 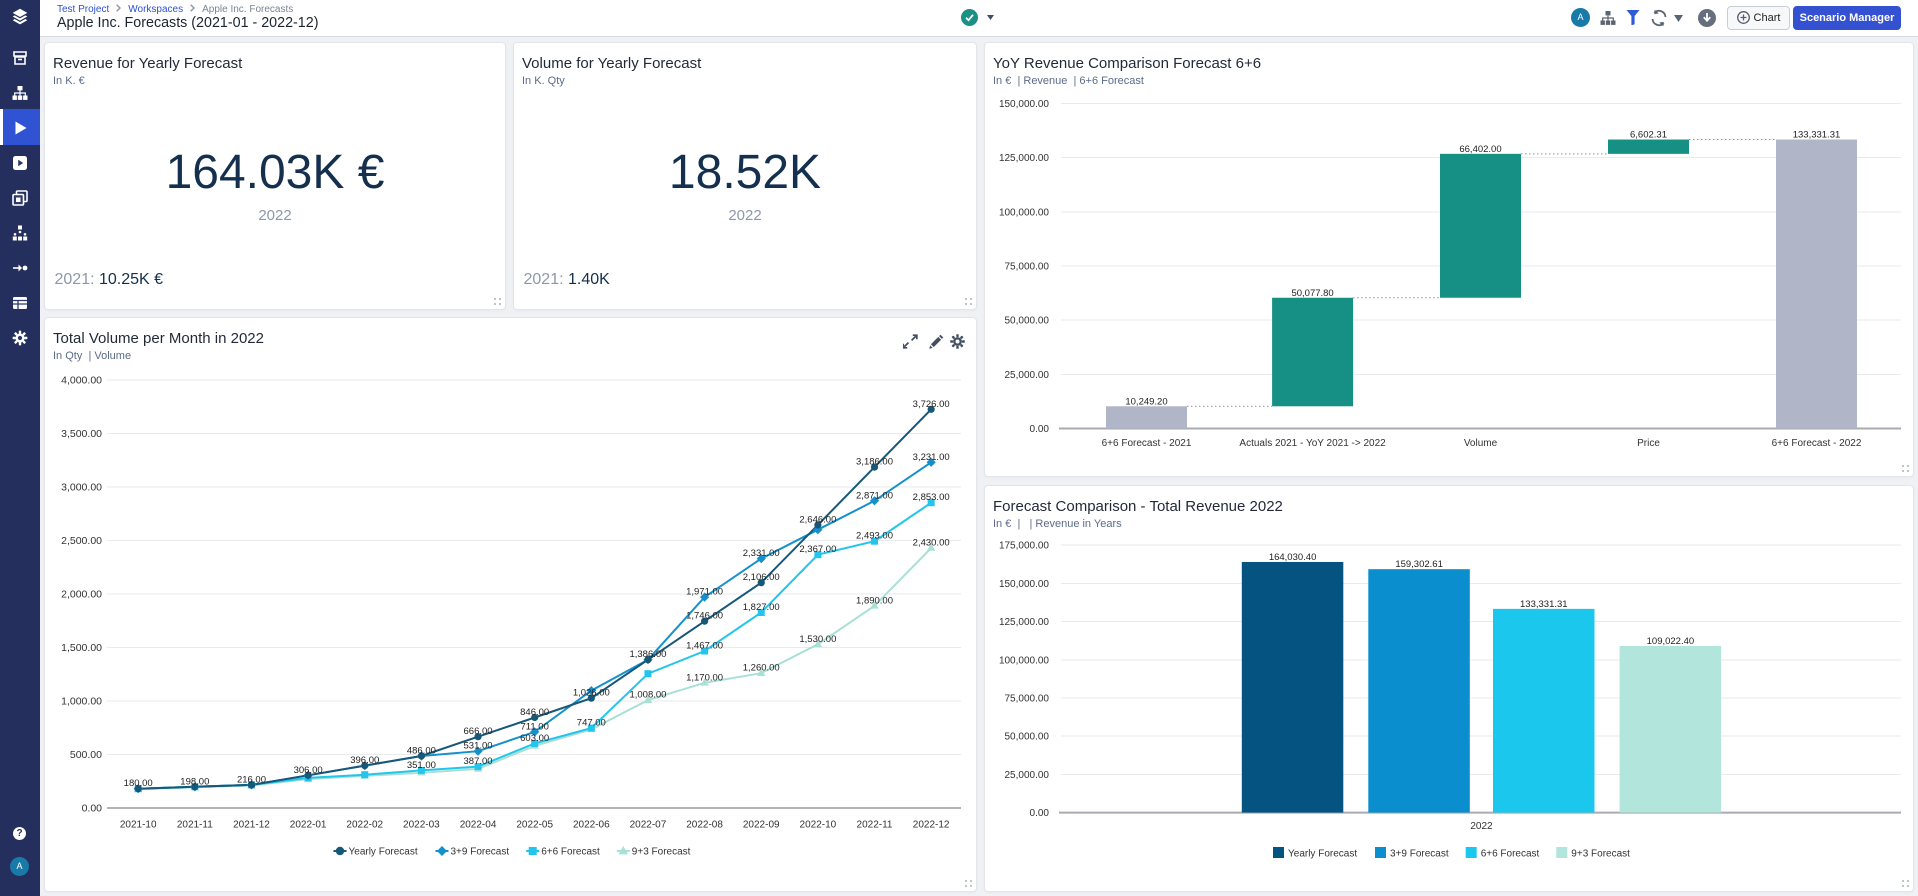 I want to click on svg-text: 2022-01, so click(x=308, y=825).